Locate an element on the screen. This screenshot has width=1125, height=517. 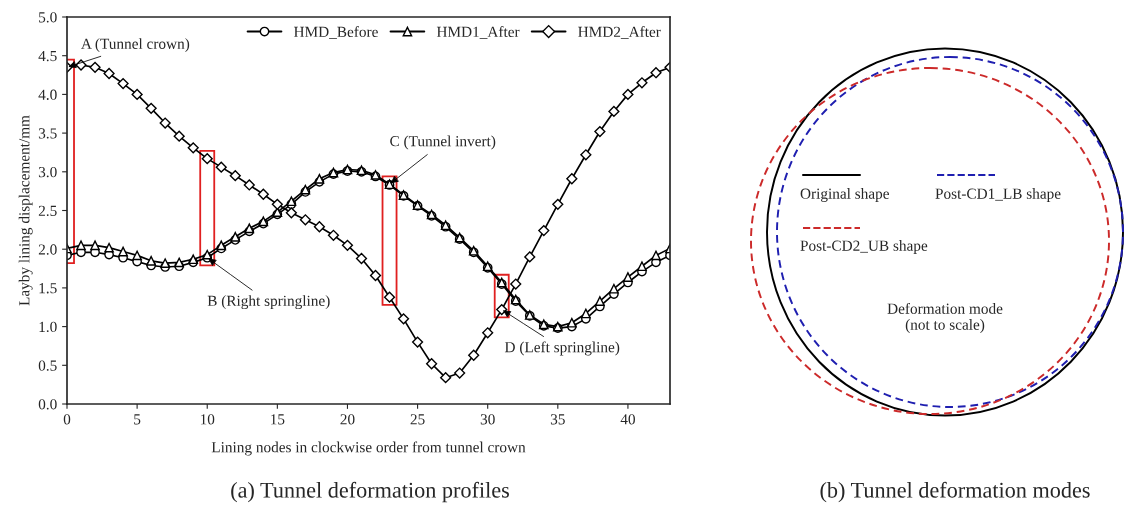
text: (a) Tunnel deformation profiles is located at coordinates (370, 492).